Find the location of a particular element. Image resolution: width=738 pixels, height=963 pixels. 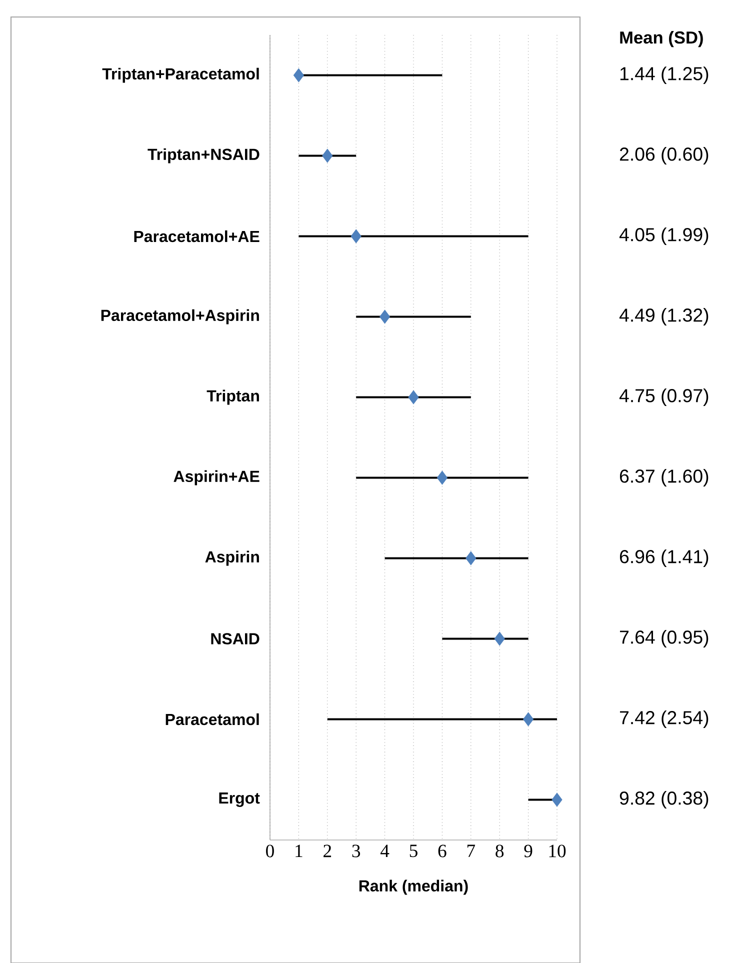

x-tick-label: 10 is located at coordinates (557, 851).